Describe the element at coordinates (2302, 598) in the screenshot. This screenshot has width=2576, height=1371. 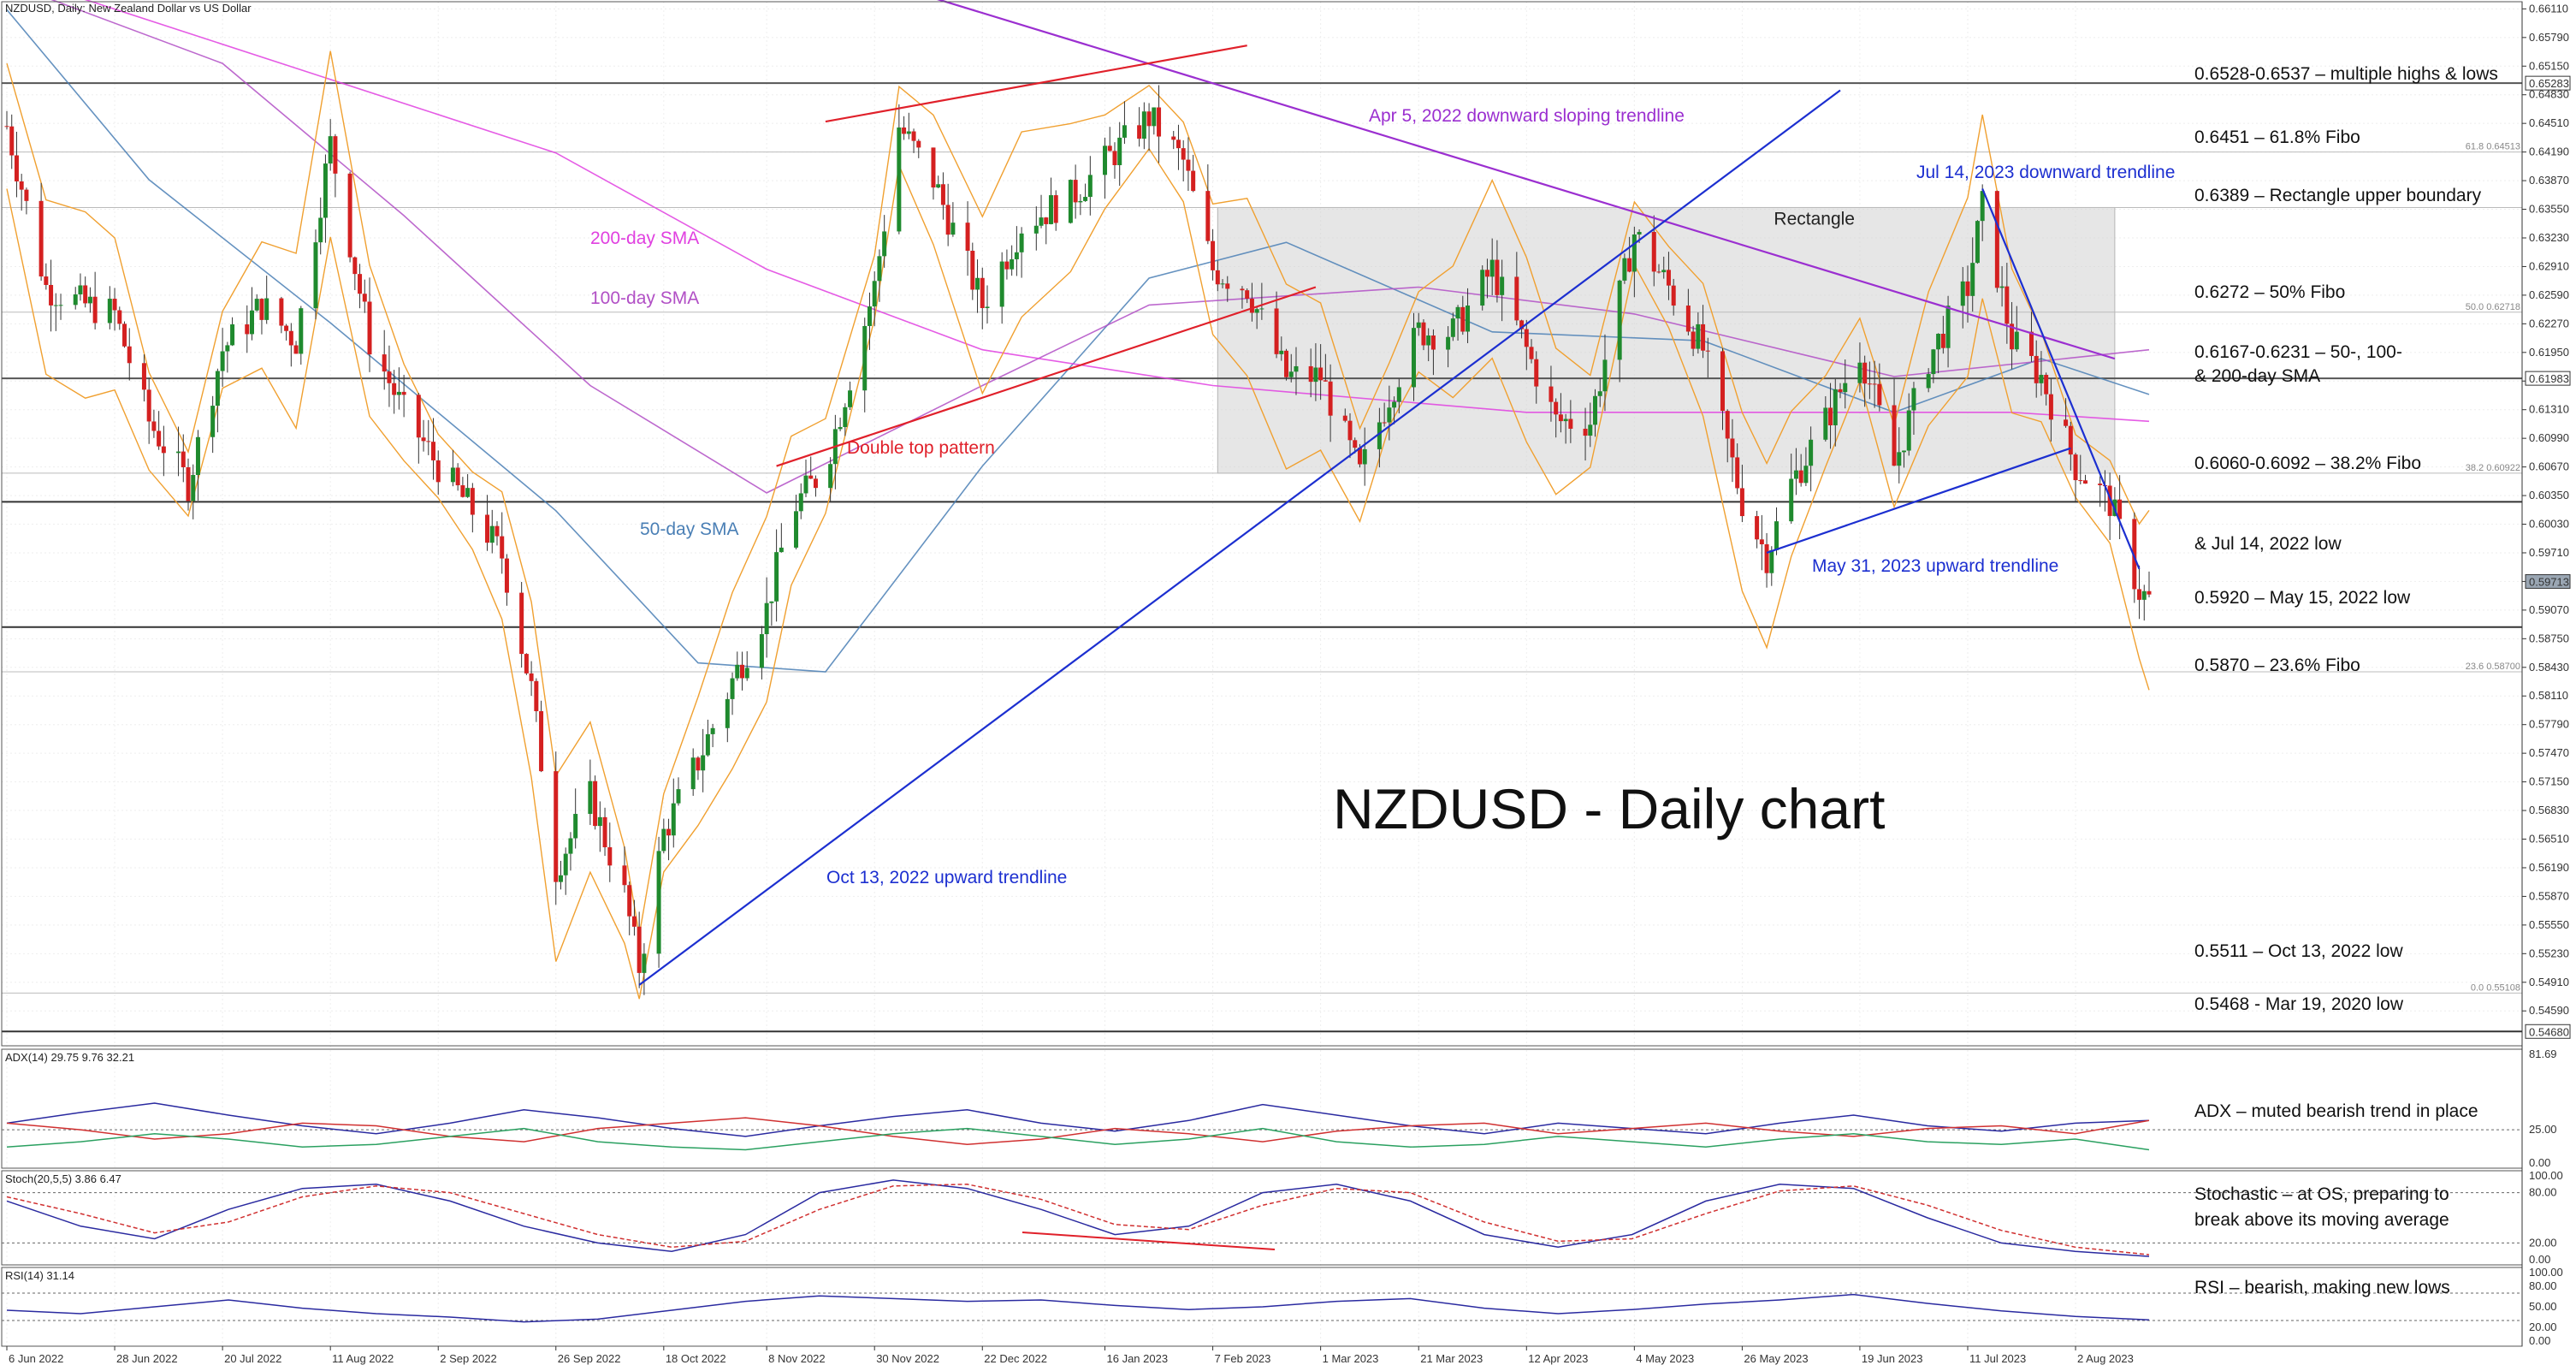
I see `level-label: 0.5920 – May 15, 2022 low` at that location.